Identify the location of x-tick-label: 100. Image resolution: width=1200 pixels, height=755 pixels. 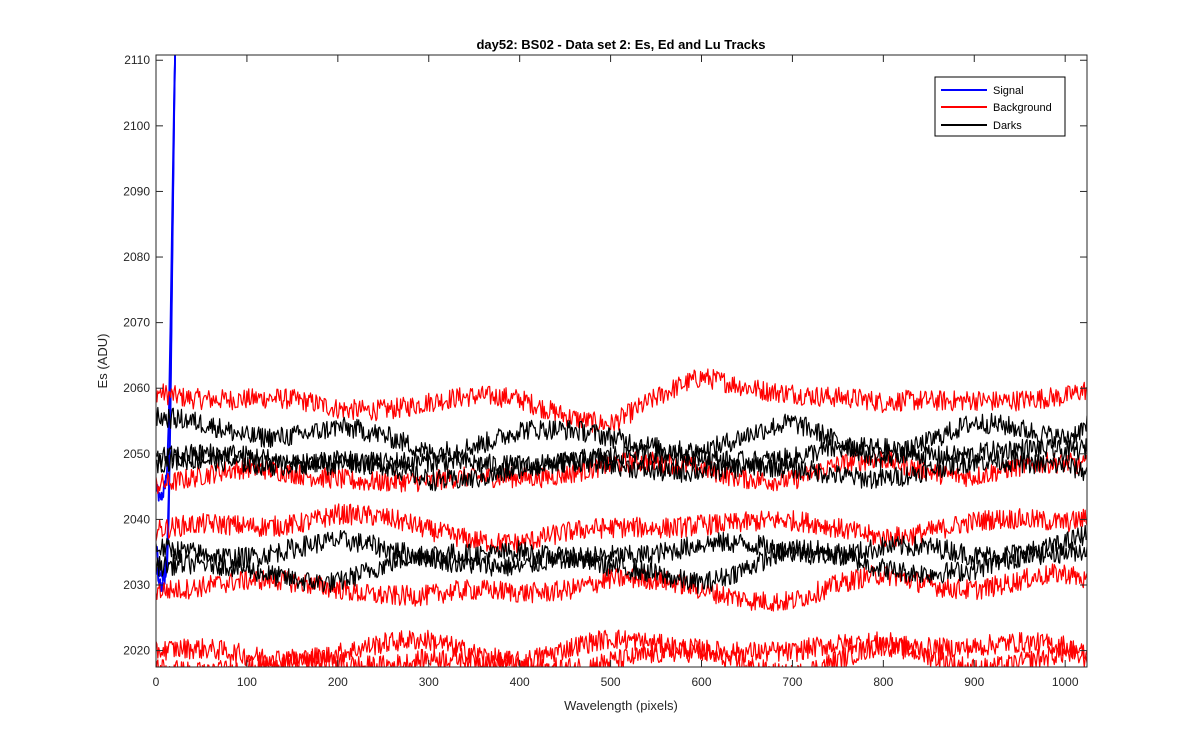
(247, 682).